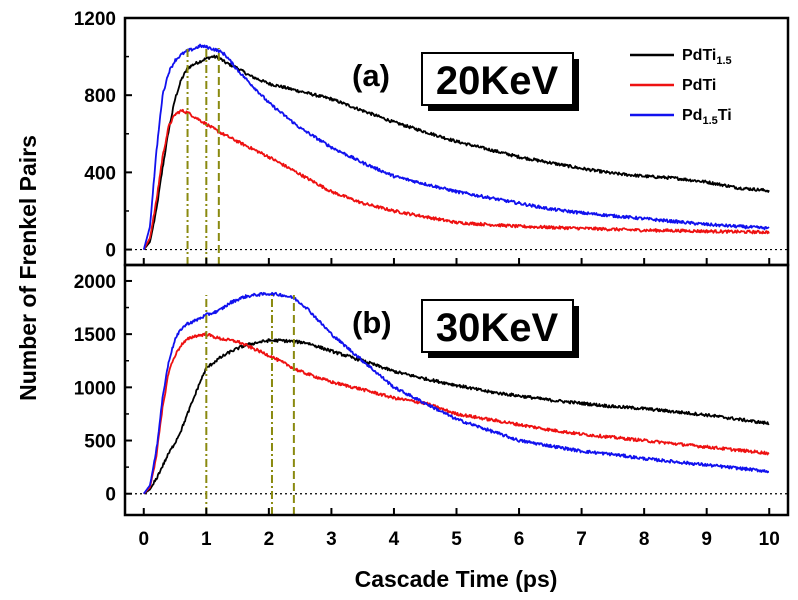  What do you see at coordinates (371, 75) in the screenshot?
I see `panel-a-label: (a)` at bounding box center [371, 75].